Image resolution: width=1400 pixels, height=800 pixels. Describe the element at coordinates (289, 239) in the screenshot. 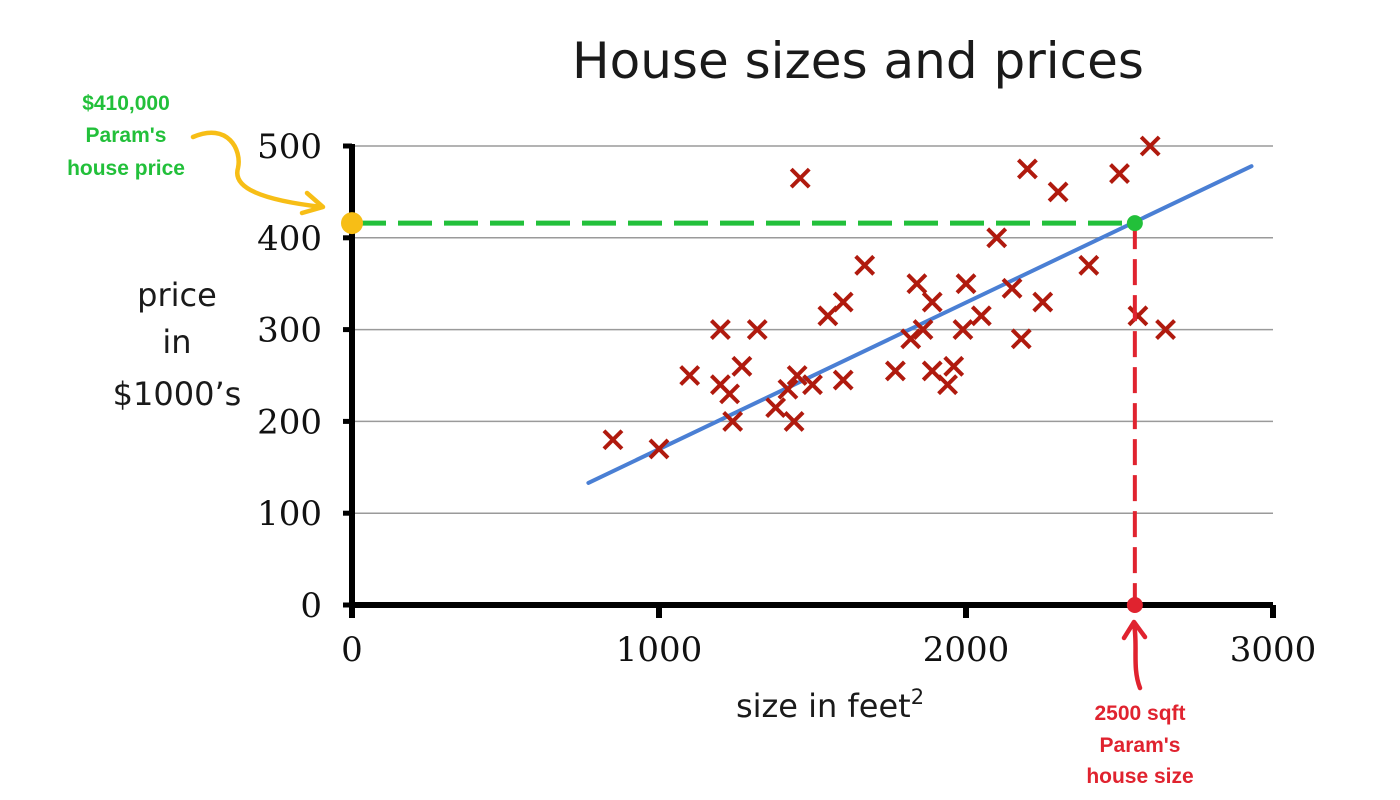

I see `y-tick-label-400: 400` at that location.